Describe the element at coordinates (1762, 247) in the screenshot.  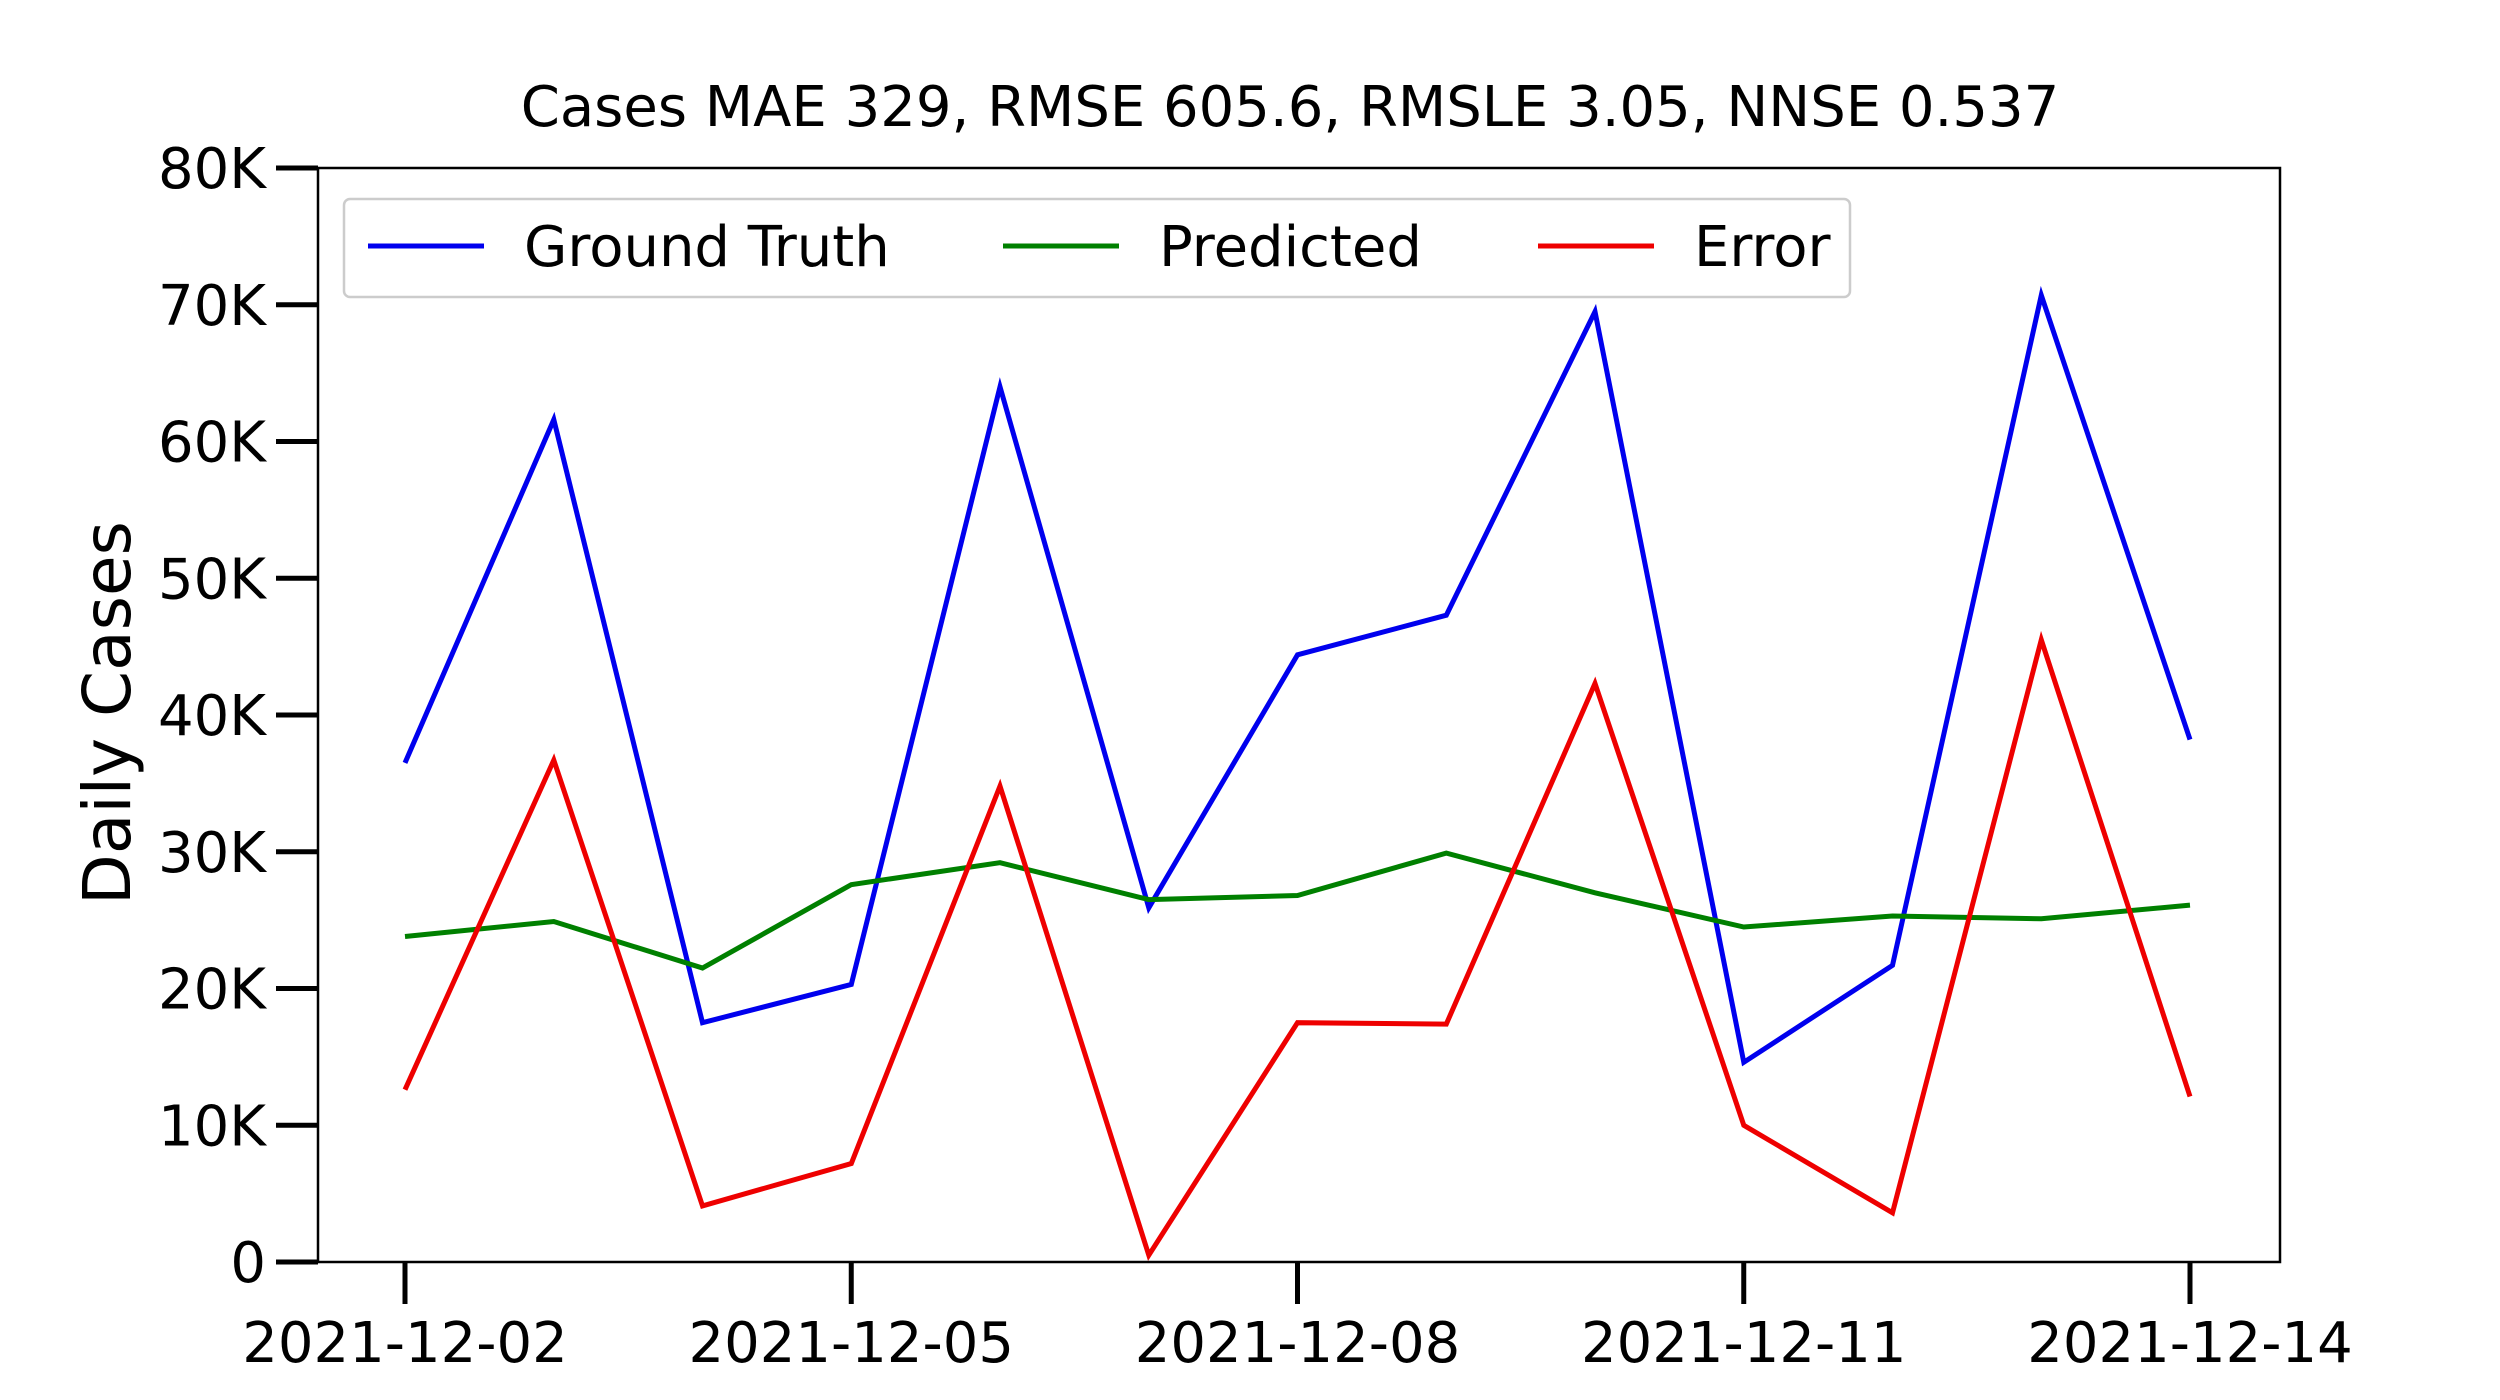
I see `legend-label: Error` at that location.